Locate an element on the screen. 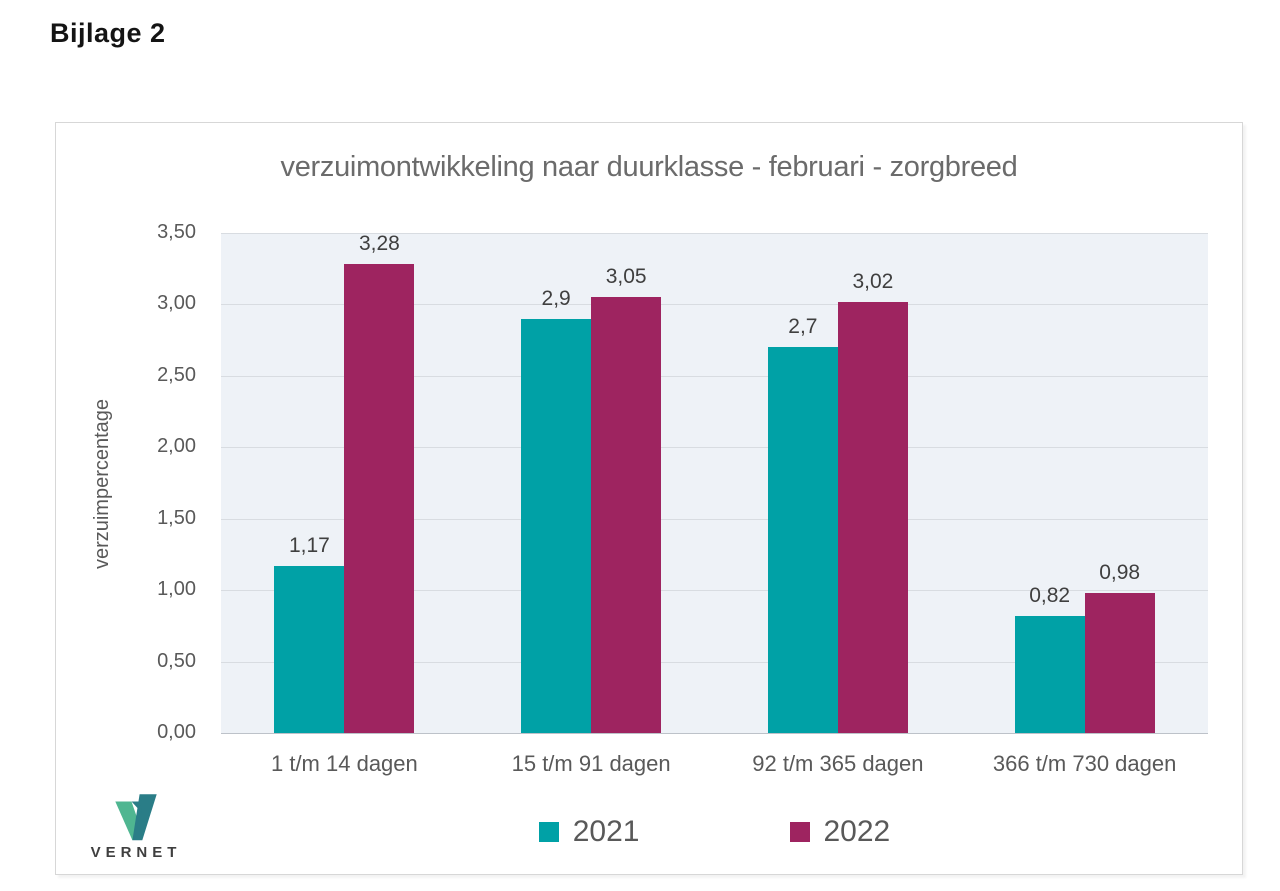 The width and height of the screenshot is (1280, 891). gridline-y-3,50 is located at coordinates (714, 233).